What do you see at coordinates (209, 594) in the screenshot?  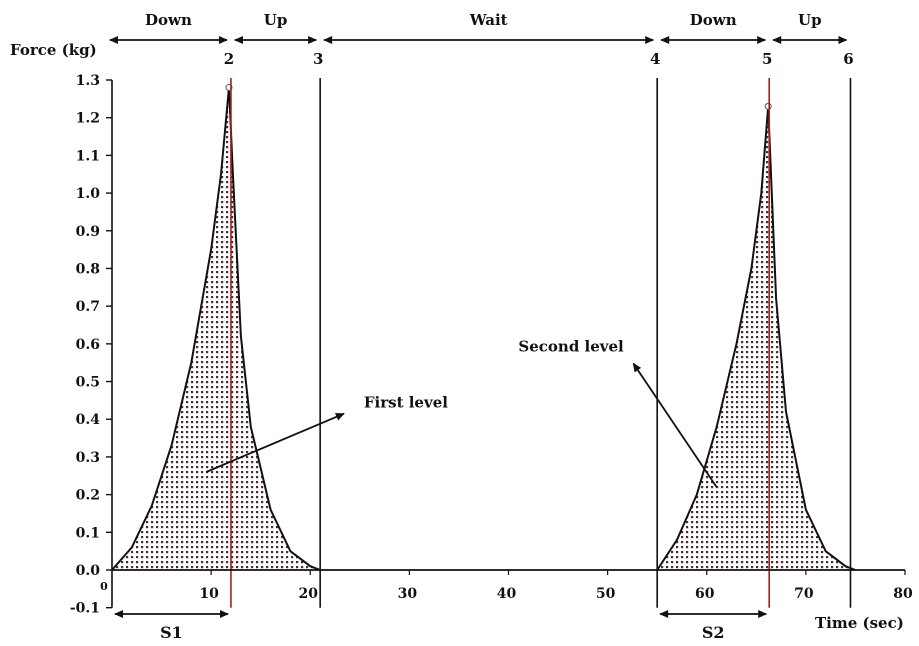 I see `x-tick-label: 10` at bounding box center [209, 594].